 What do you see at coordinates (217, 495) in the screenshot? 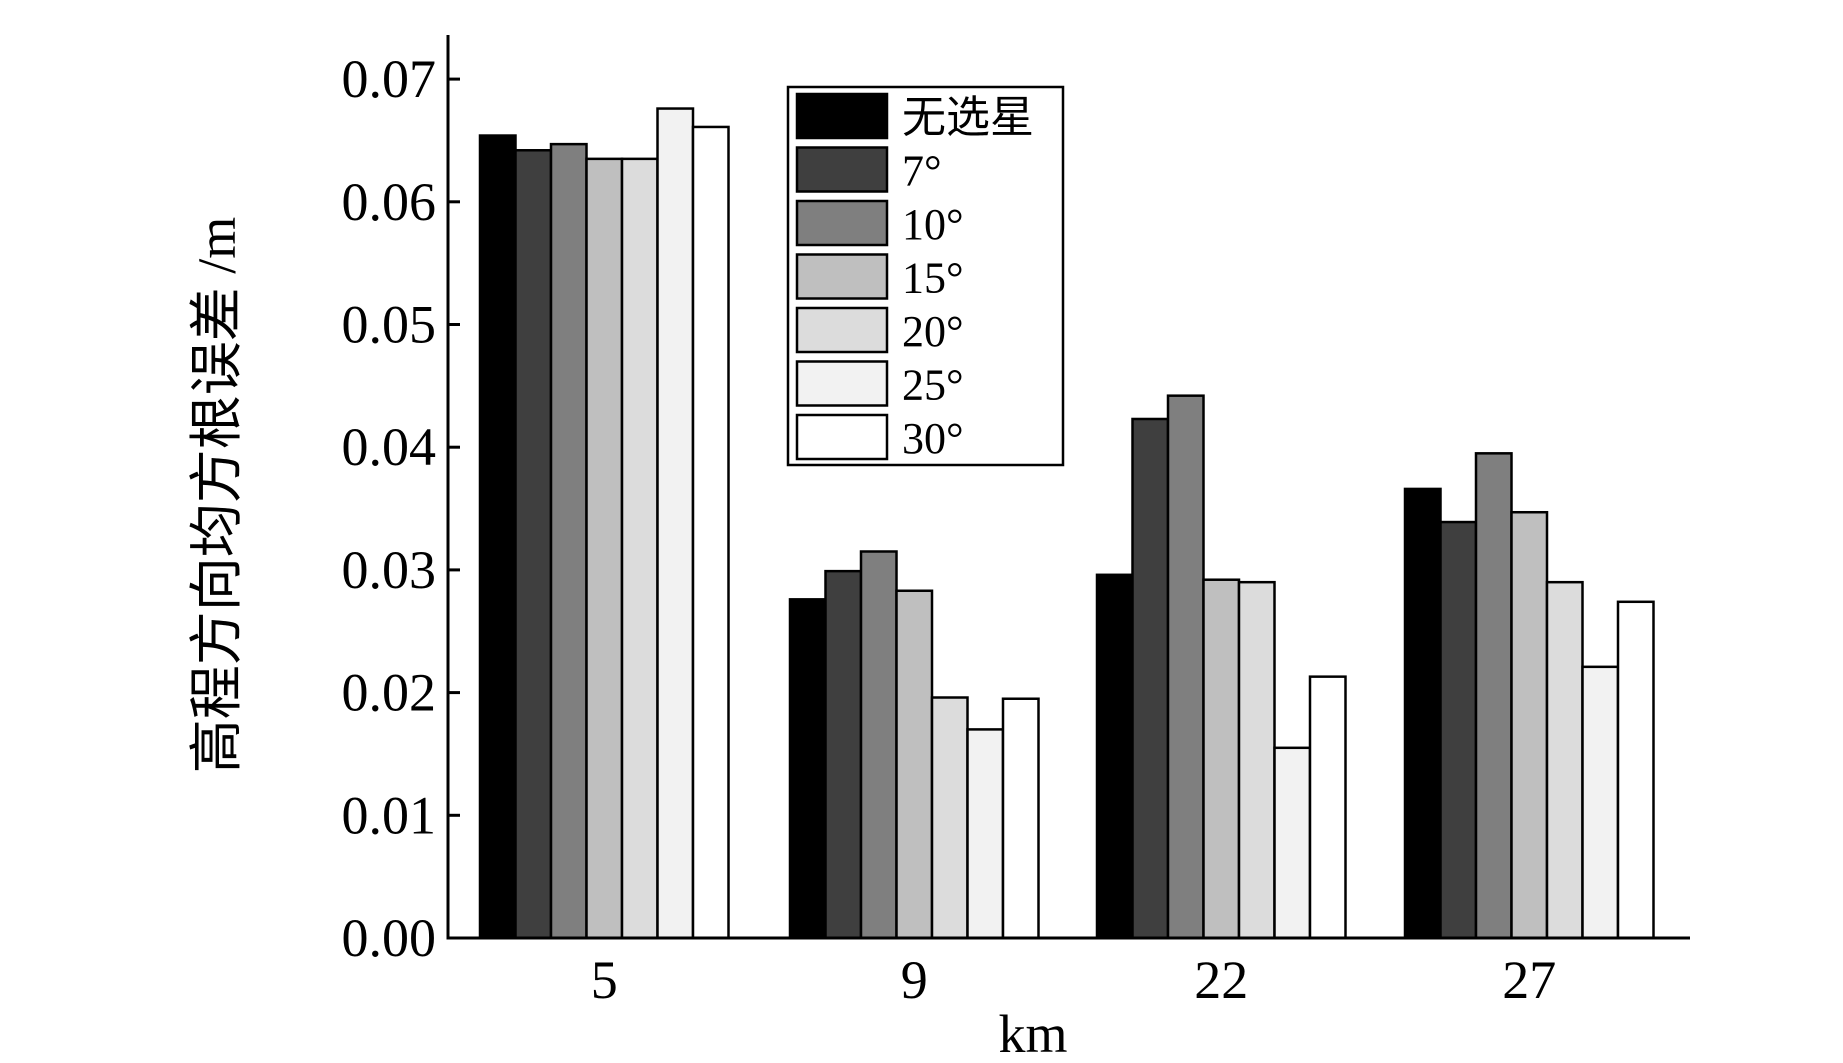
I see `y-axis-label: 高程方向均方根误差 /m` at bounding box center [217, 495].